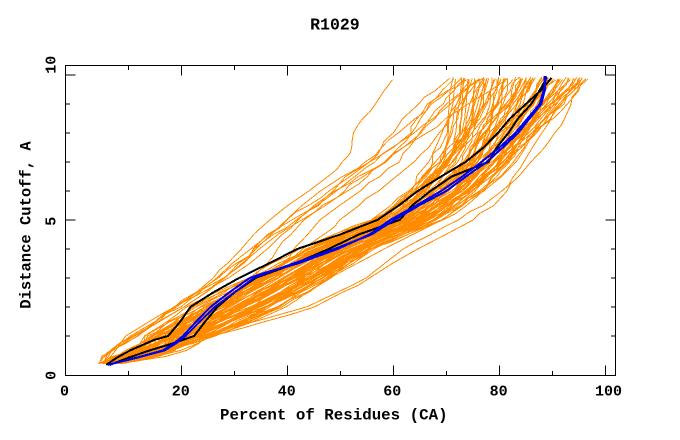  What do you see at coordinates (335, 25) in the screenshot?
I see `svg-text: R1029` at bounding box center [335, 25].